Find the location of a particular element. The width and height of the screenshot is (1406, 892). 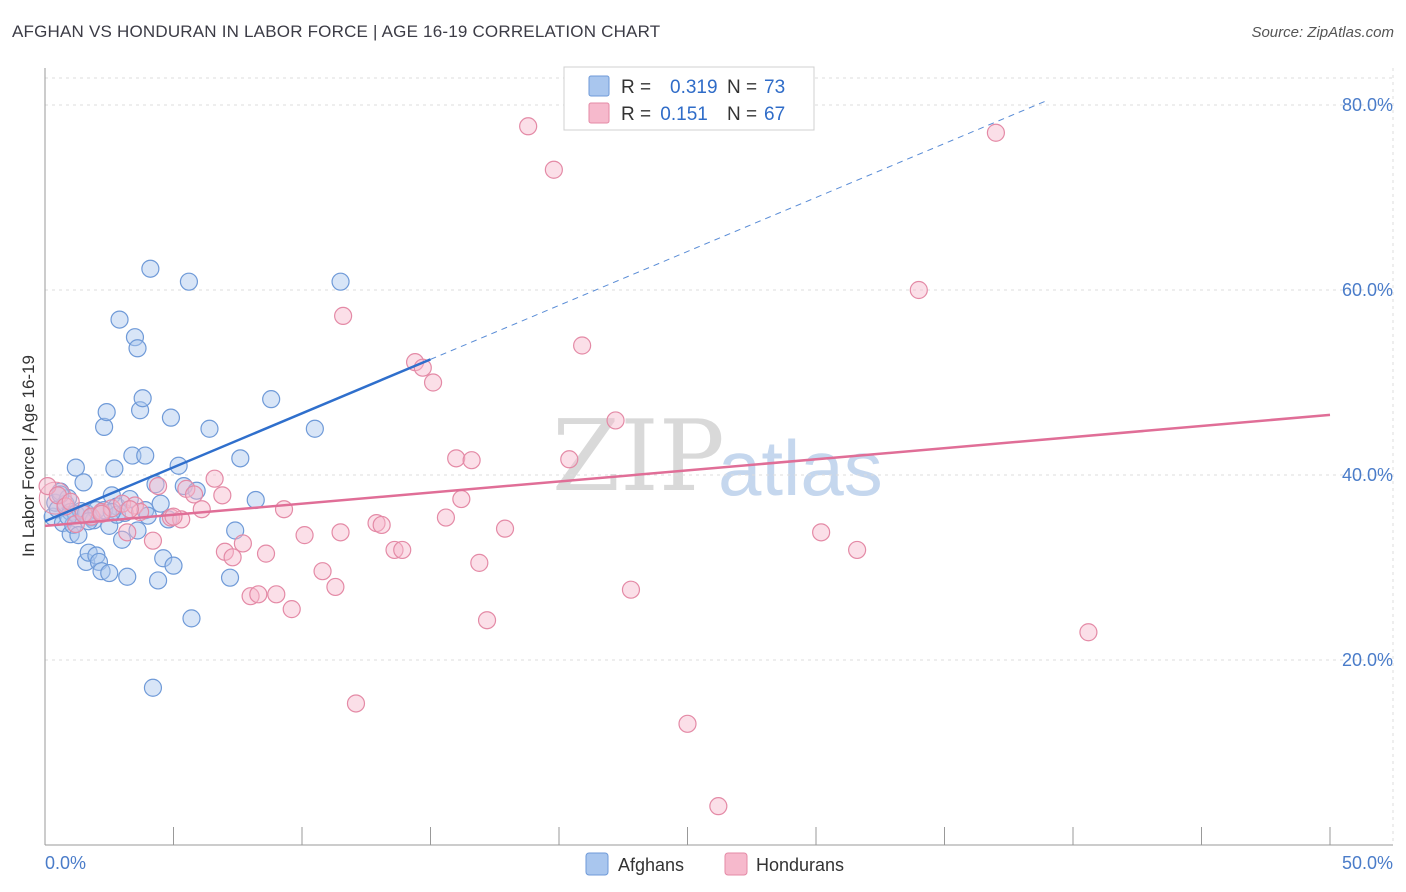

y-tick-label: 80.0% is located at coordinates (1367, 105).